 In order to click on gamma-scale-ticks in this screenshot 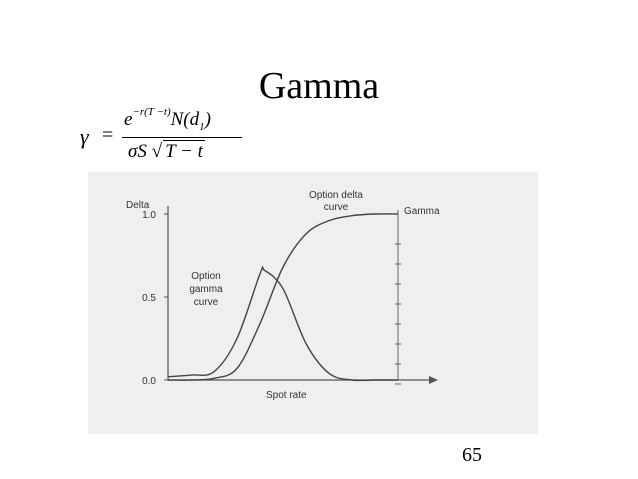, I will do `click(398, 314)`.